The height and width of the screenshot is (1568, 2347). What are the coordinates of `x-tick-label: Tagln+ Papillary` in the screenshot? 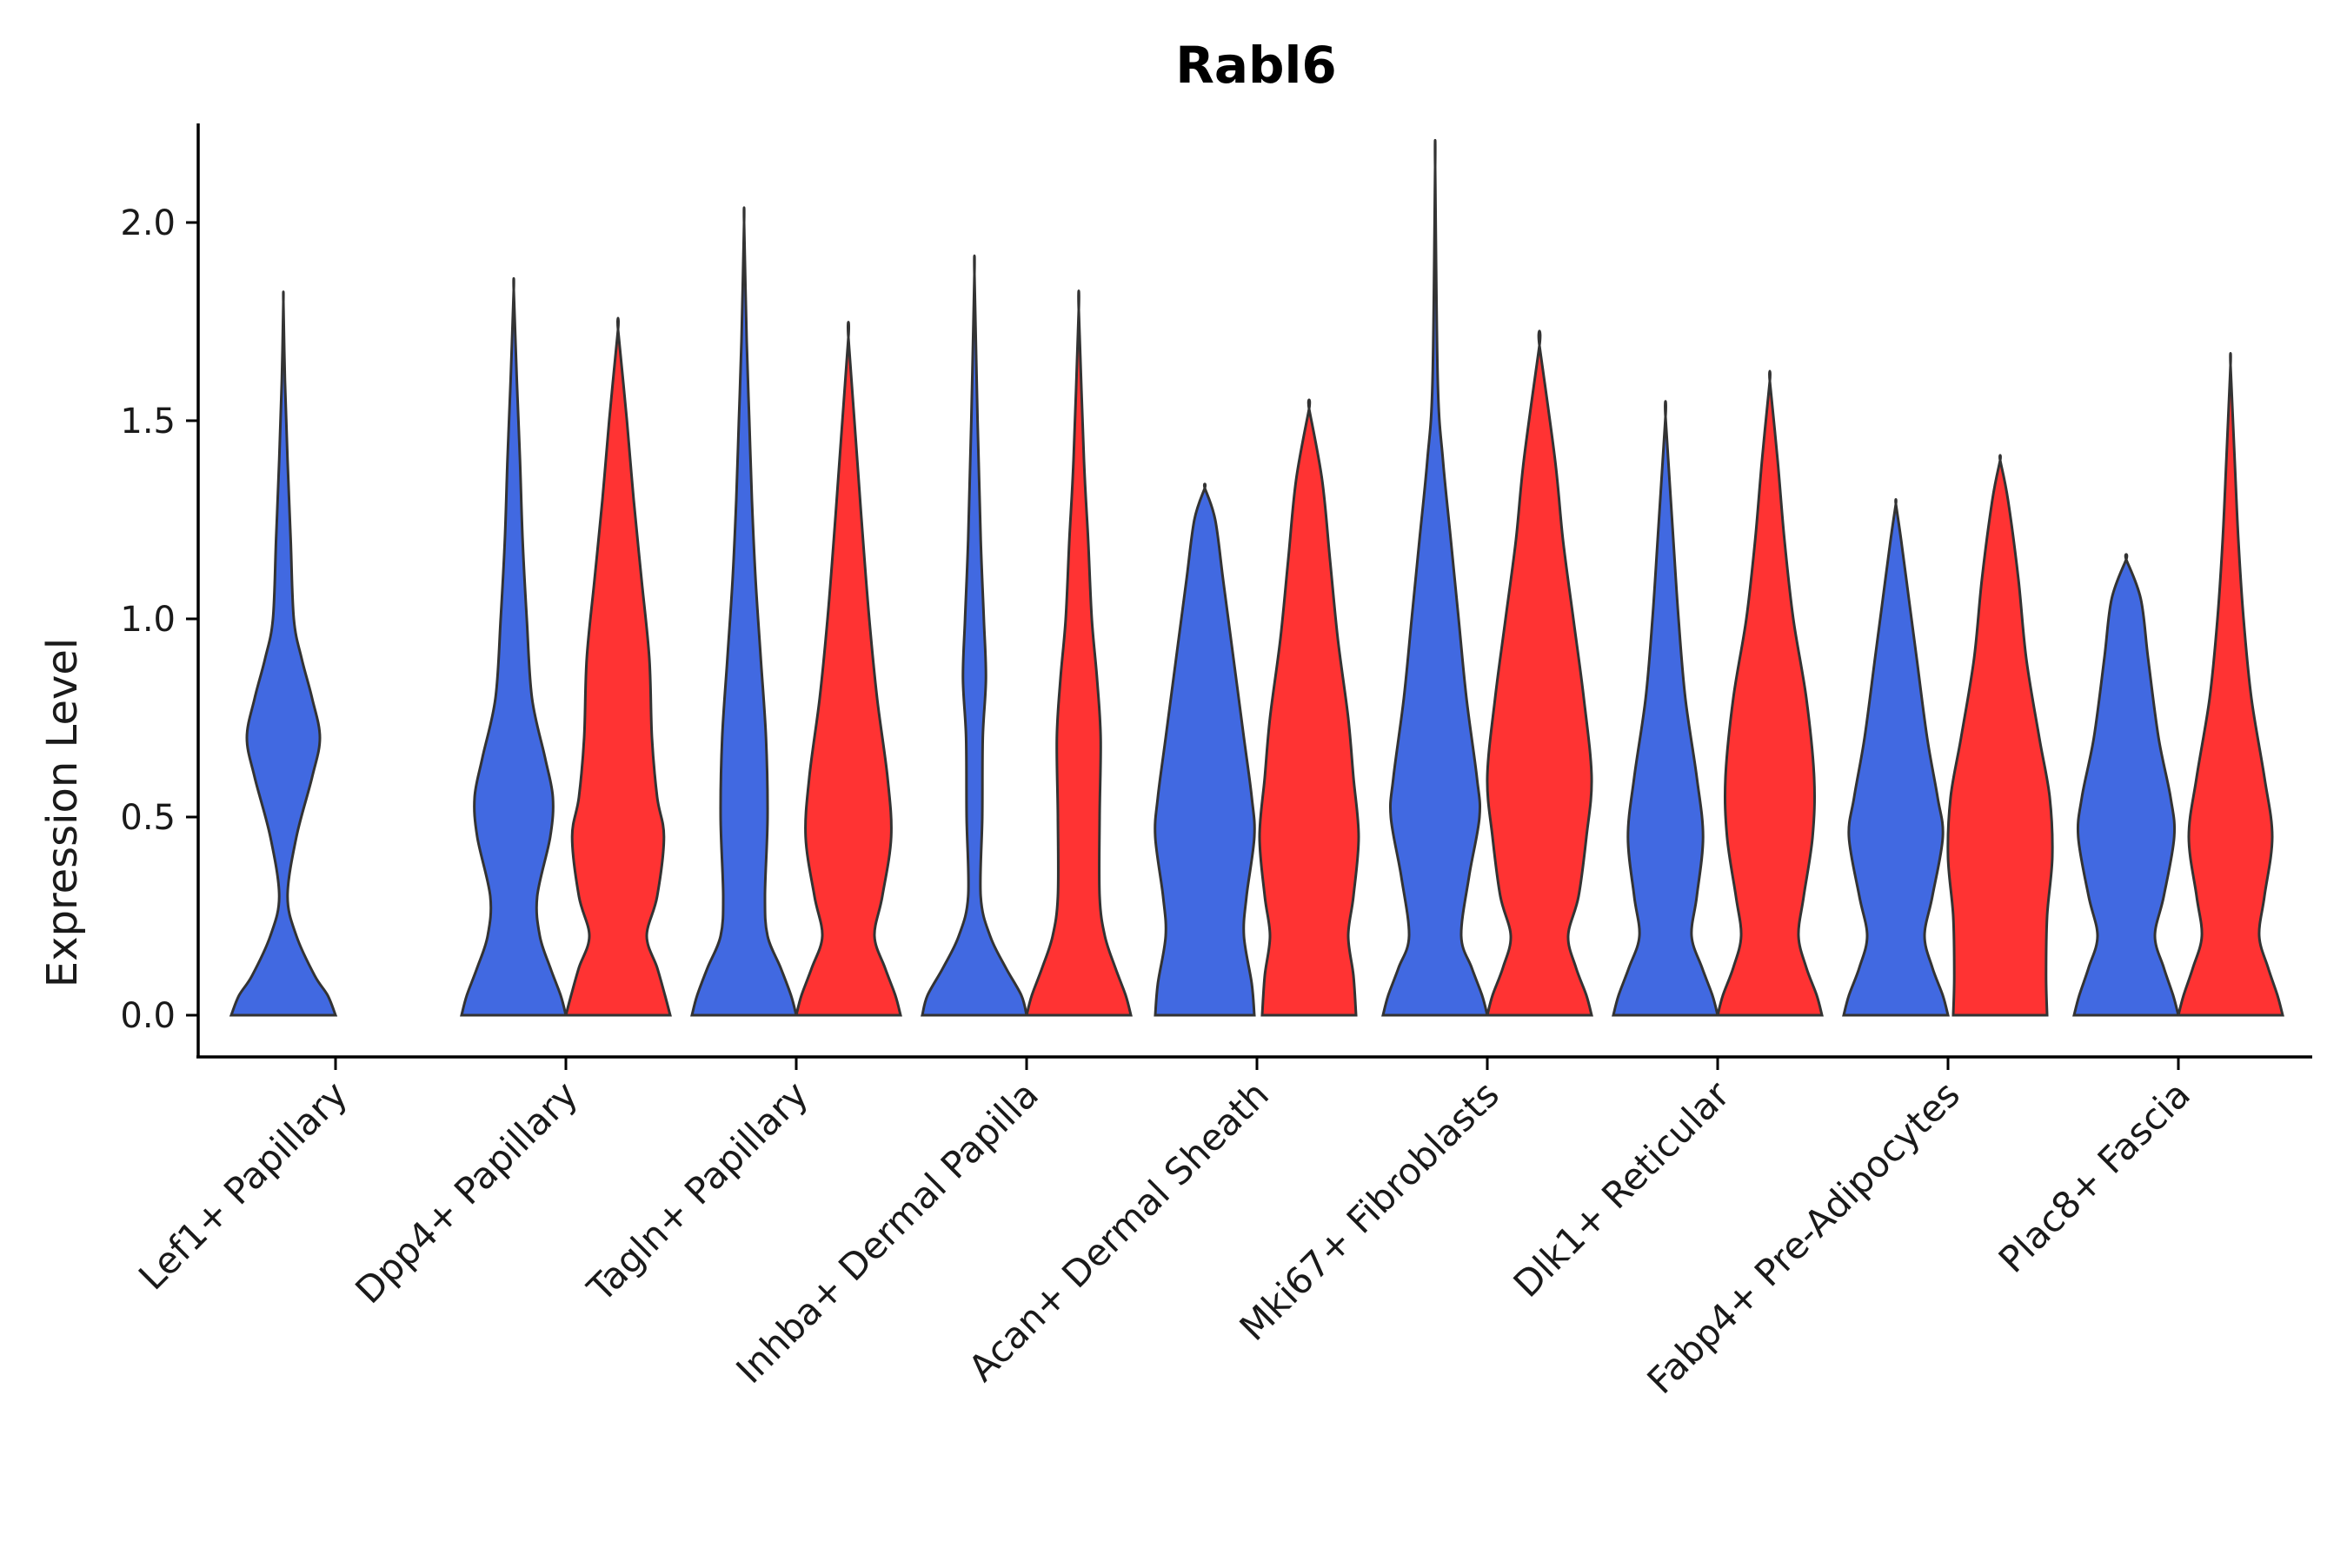 It's located at (698, 1191).